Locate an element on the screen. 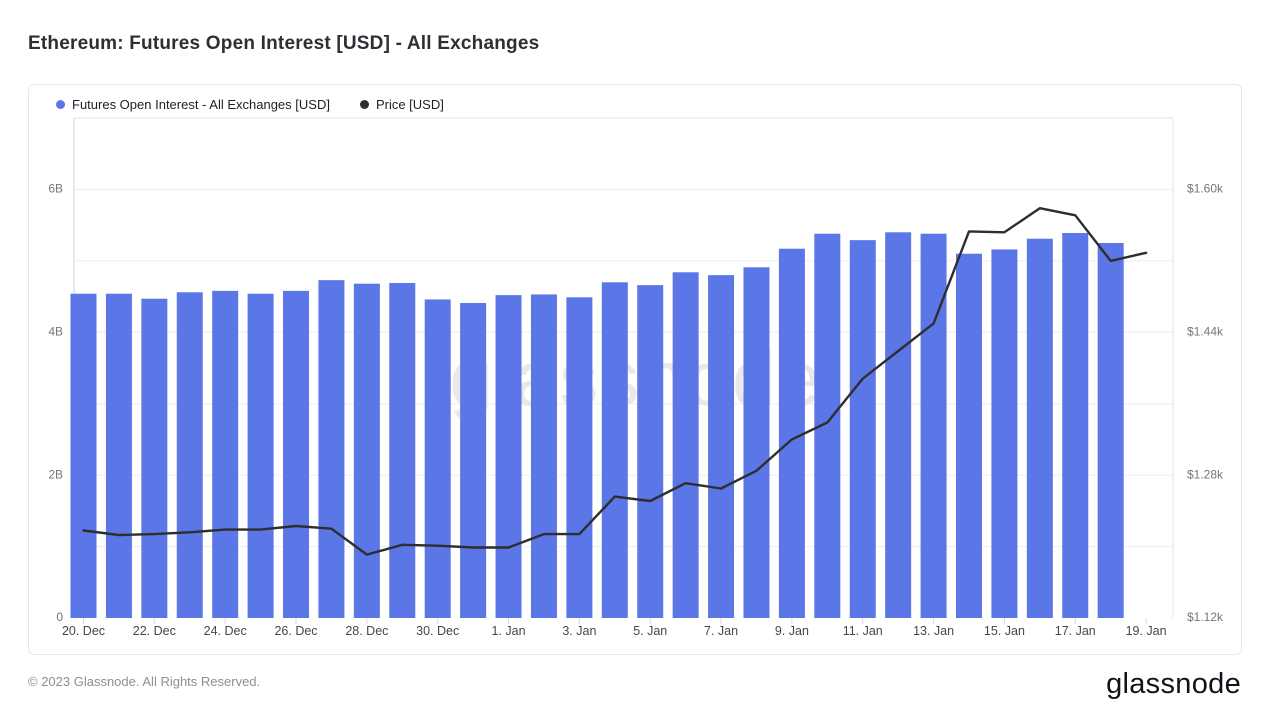 This screenshot has width=1269, height=714. x-label: 26. Dec is located at coordinates (295, 631).